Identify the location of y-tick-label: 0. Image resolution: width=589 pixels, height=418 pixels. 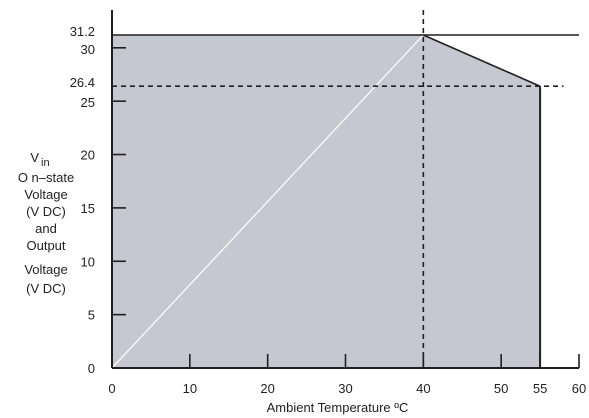
(91, 368).